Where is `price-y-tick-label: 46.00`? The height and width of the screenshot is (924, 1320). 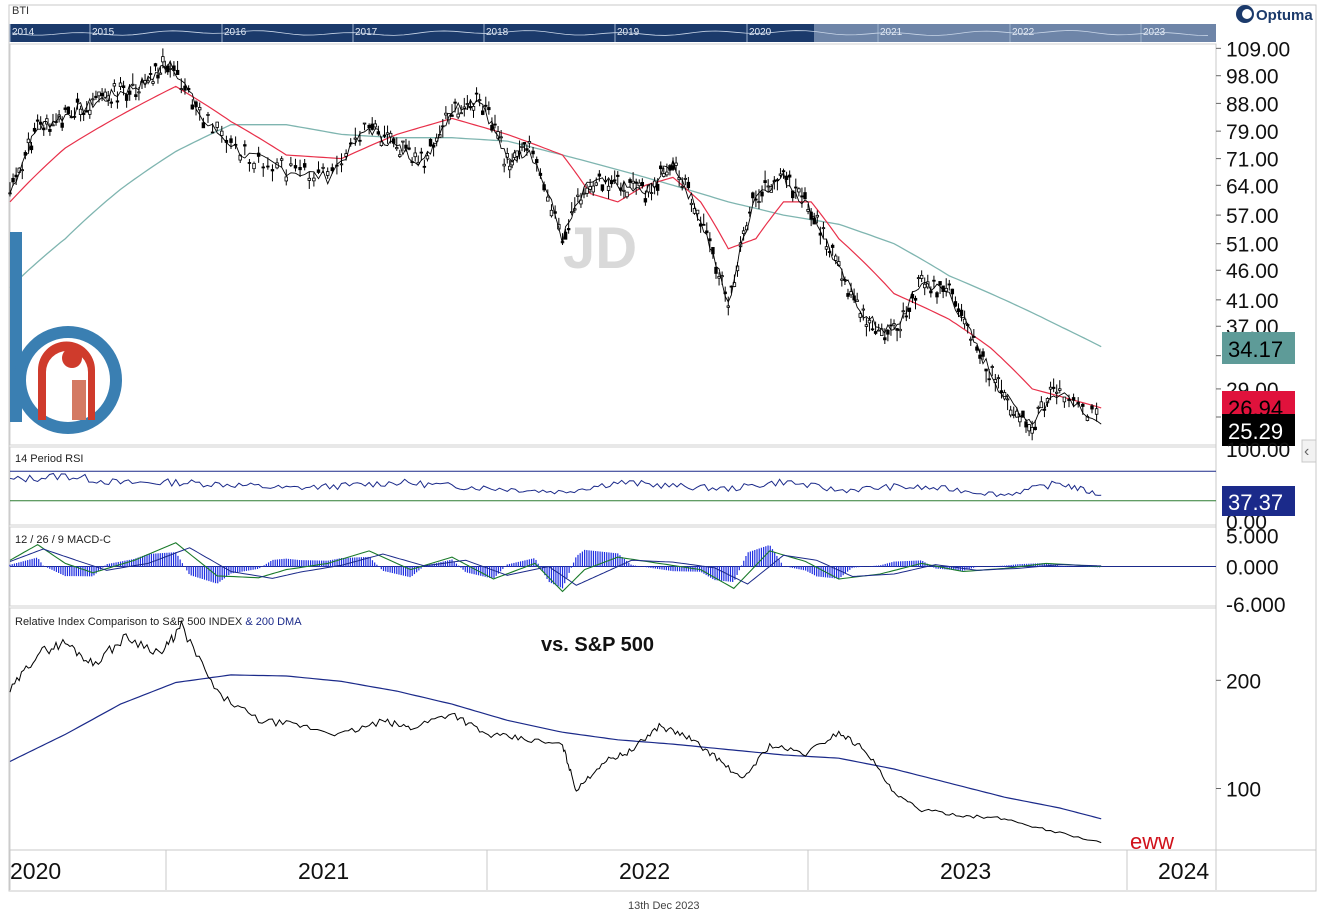
price-y-tick-label: 46.00 is located at coordinates (1252, 271).